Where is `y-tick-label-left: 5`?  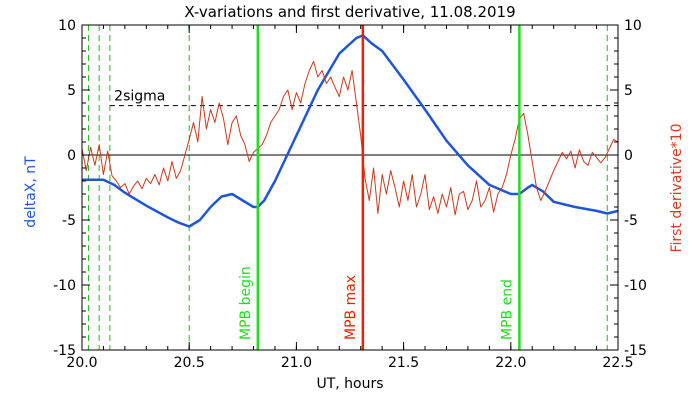
y-tick-label-left: 5 is located at coordinates (71, 91).